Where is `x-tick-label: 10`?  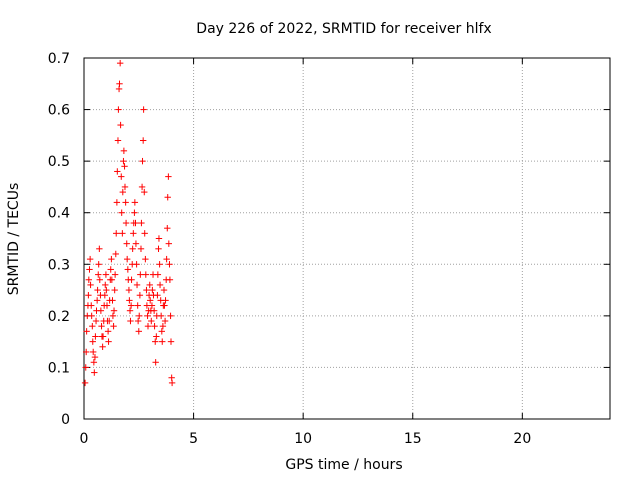
x-tick-label: 10 is located at coordinates (303, 439).